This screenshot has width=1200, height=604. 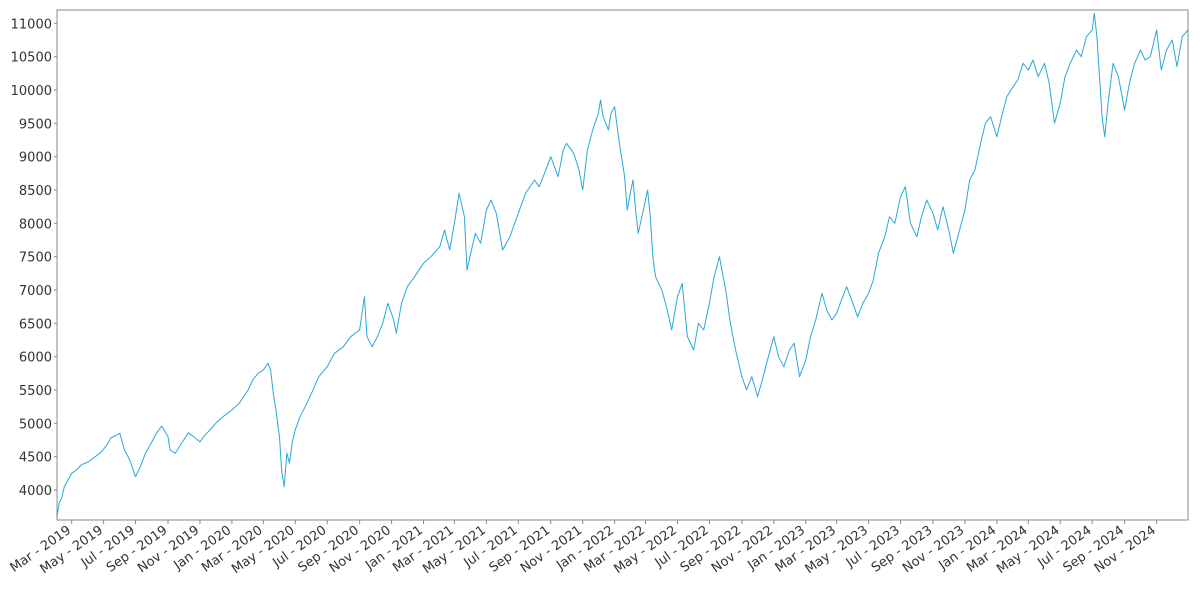 I want to click on y-tick-label: 6000, so click(x=35, y=358).